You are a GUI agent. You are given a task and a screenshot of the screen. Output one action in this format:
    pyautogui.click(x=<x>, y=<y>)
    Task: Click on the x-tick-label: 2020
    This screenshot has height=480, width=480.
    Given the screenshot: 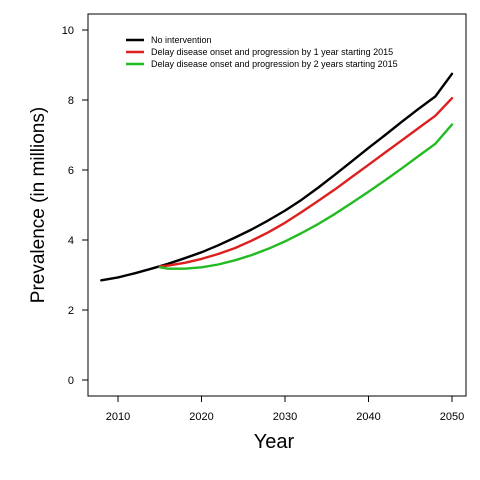 What is the action you would take?
    pyautogui.click(x=201, y=417)
    